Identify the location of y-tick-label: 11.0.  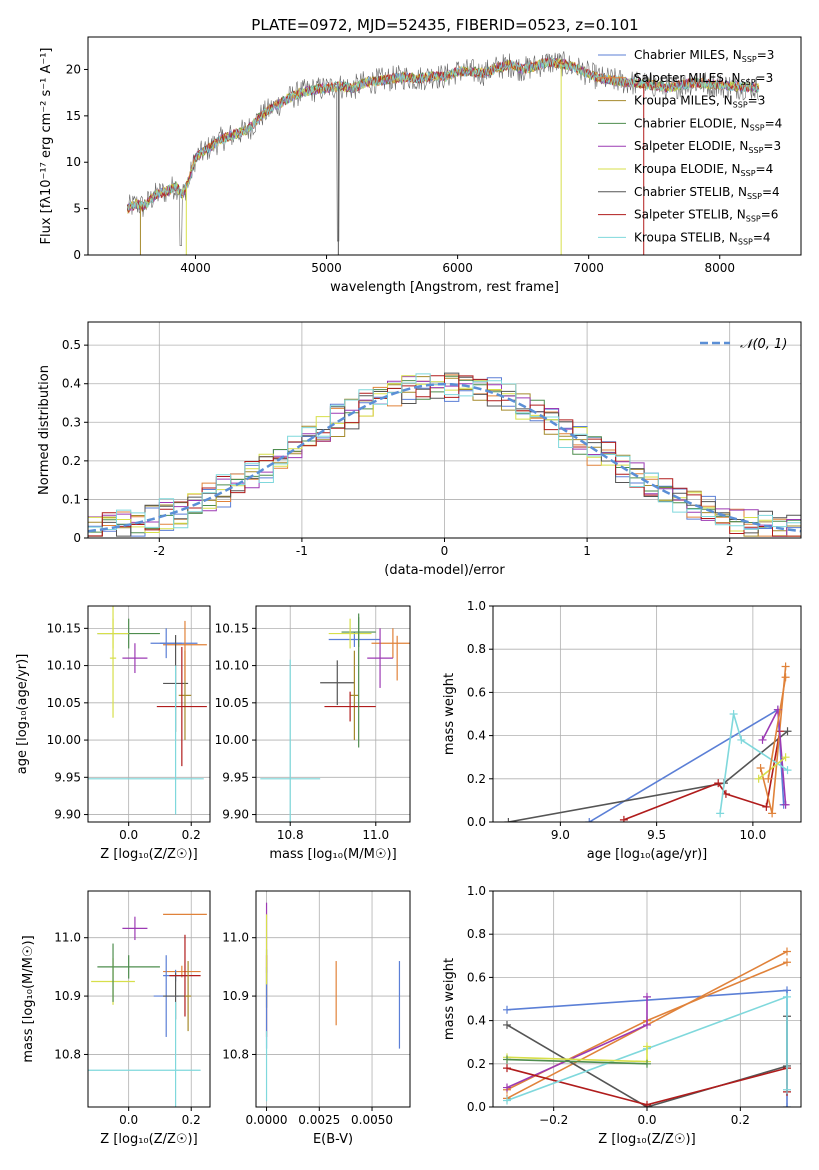
(67, 938).